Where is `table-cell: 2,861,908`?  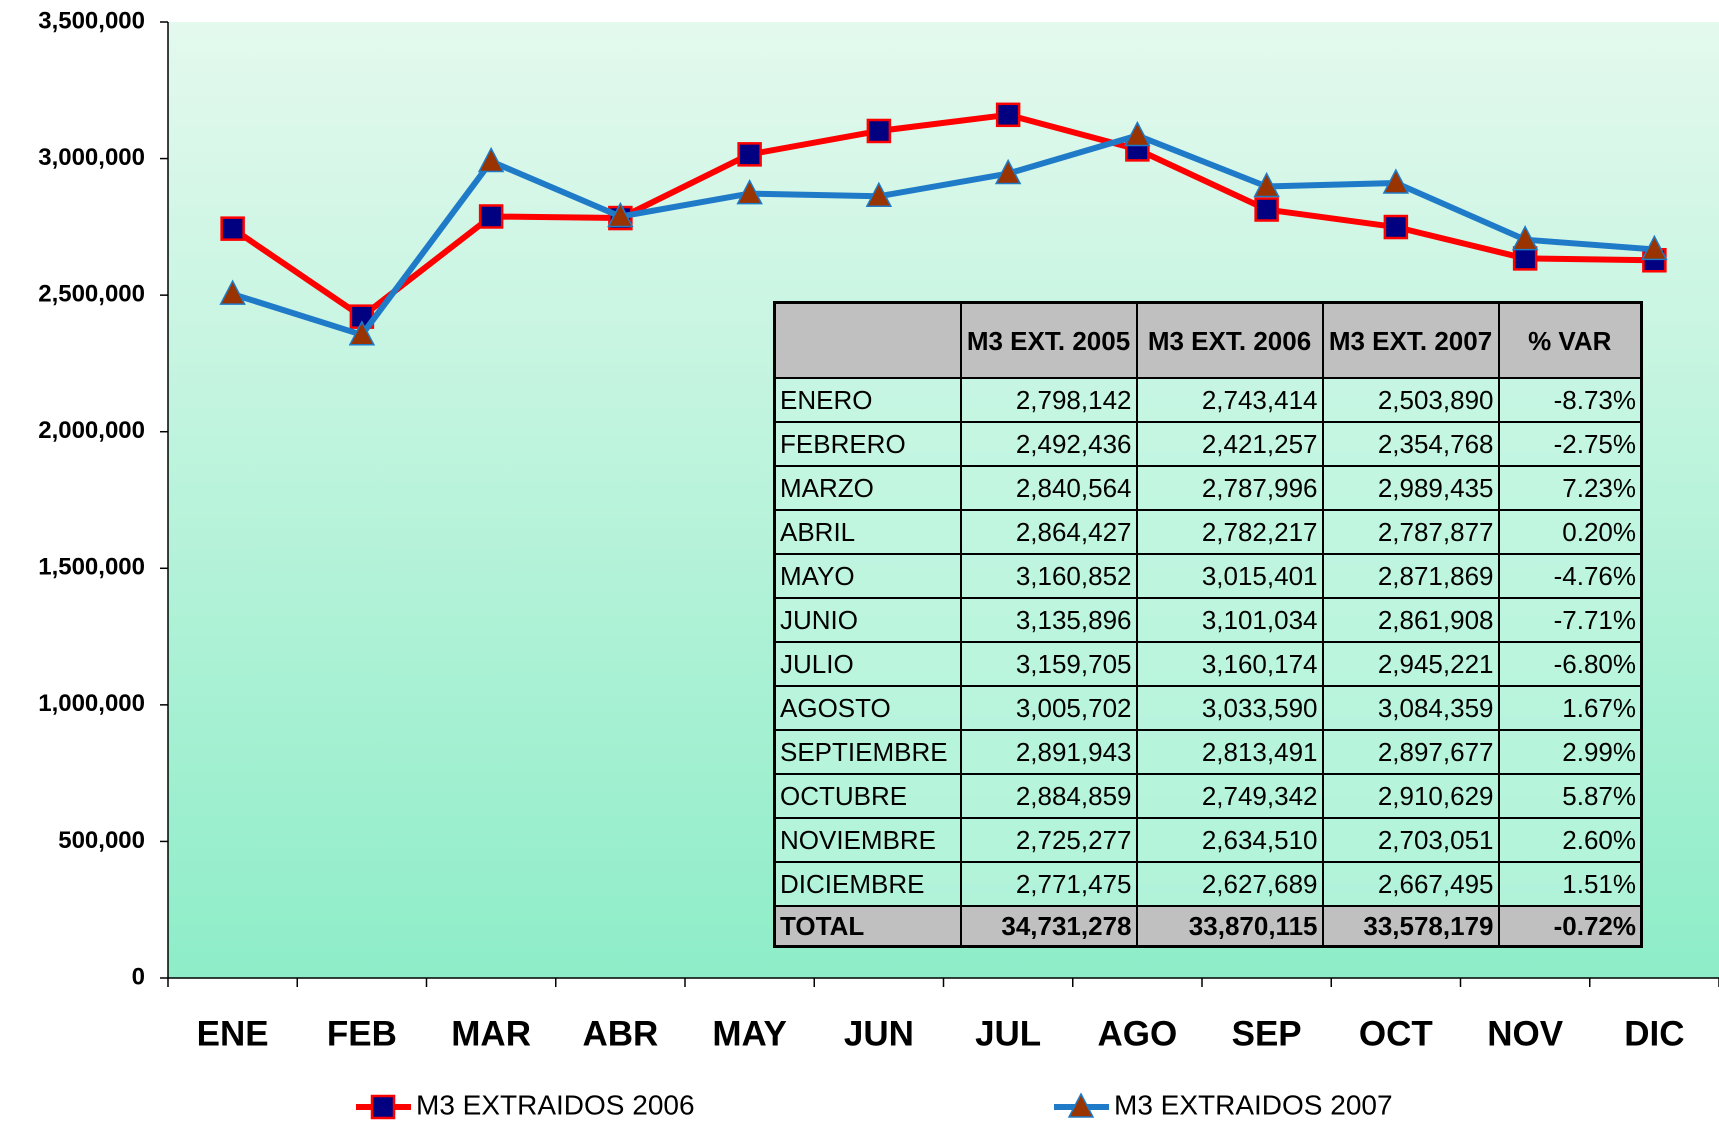 table-cell: 2,861,908 is located at coordinates (1410, 620).